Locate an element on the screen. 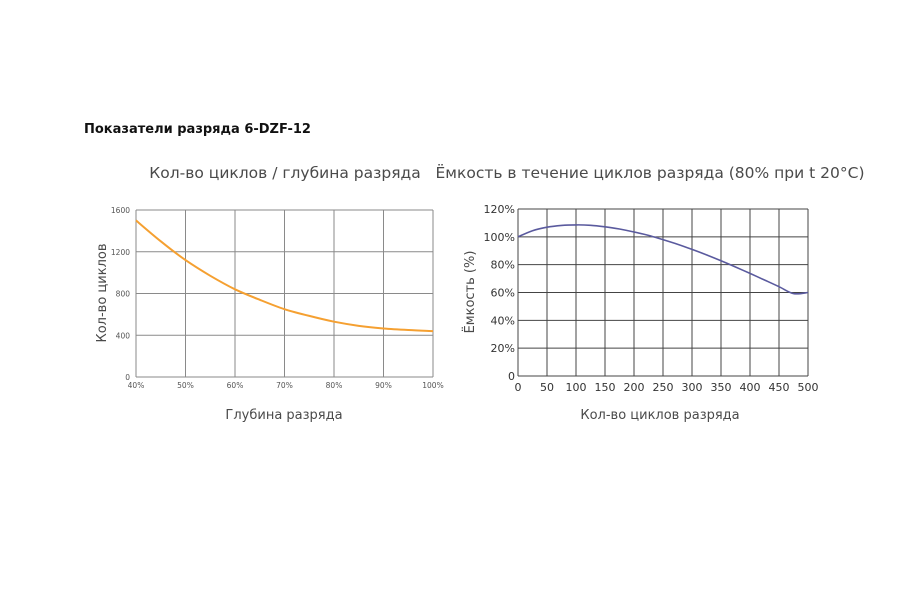 Image resolution: width=900 pixels, height=600 pixels. right-chart-x-tick-label: 50 is located at coordinates (547, 387).